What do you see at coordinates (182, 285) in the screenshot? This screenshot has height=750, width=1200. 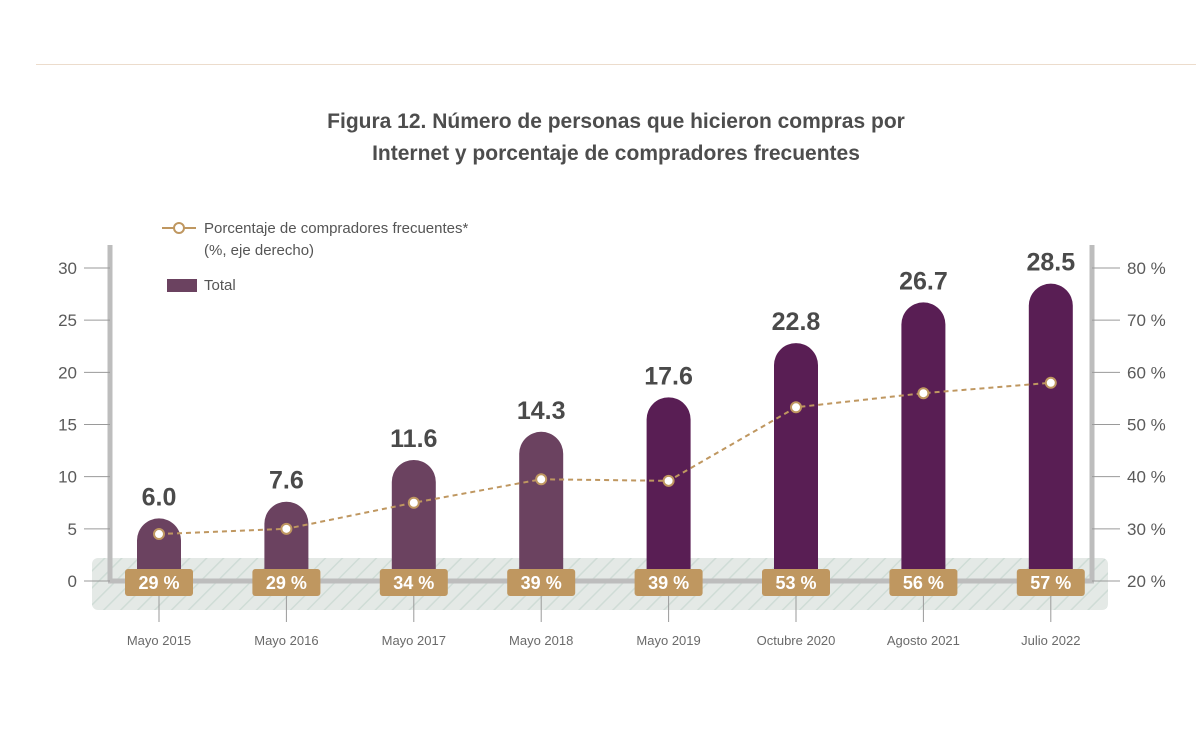 I see `legend-bar-swatch` at bounding box center [182, 285].